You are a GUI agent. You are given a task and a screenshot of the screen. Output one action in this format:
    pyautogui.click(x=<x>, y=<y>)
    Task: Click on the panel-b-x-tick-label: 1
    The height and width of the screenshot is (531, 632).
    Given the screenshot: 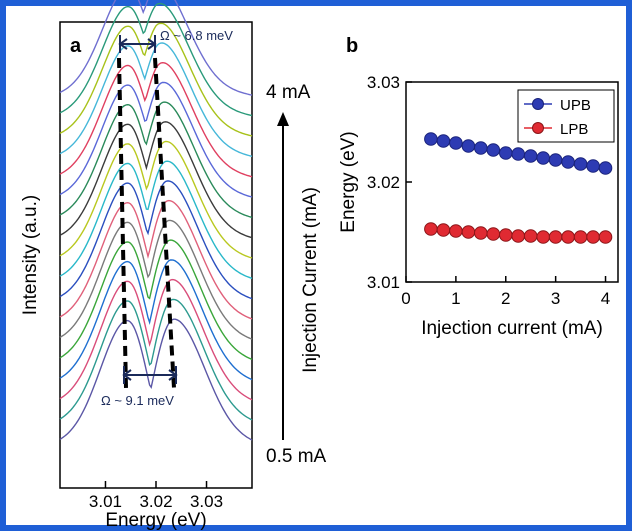 What is the action you would take?
    pyautogui.click(x=455, y=298)
    